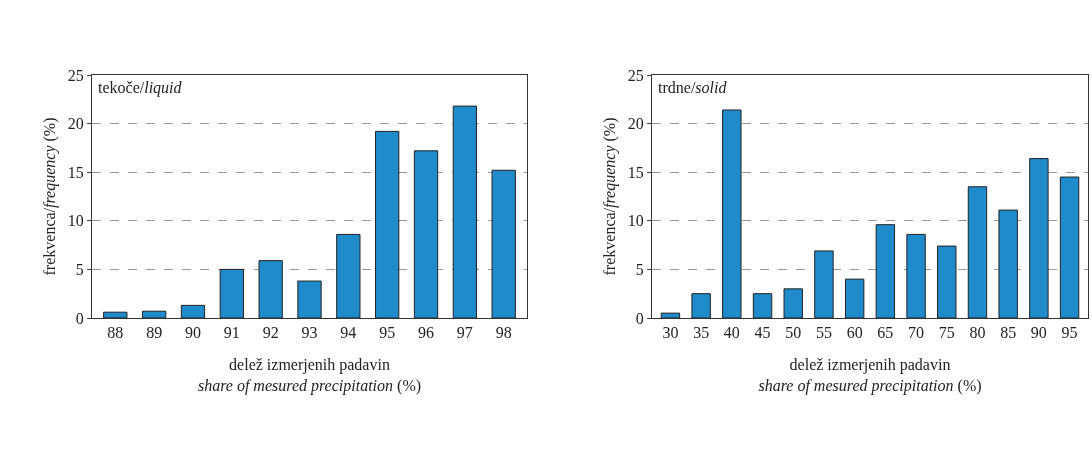 The height and width of the screenshot is (451, 1092). Describe the element at coordinates (309, 333) in the screenshot. I see `x-tick-label: 93` at that location.